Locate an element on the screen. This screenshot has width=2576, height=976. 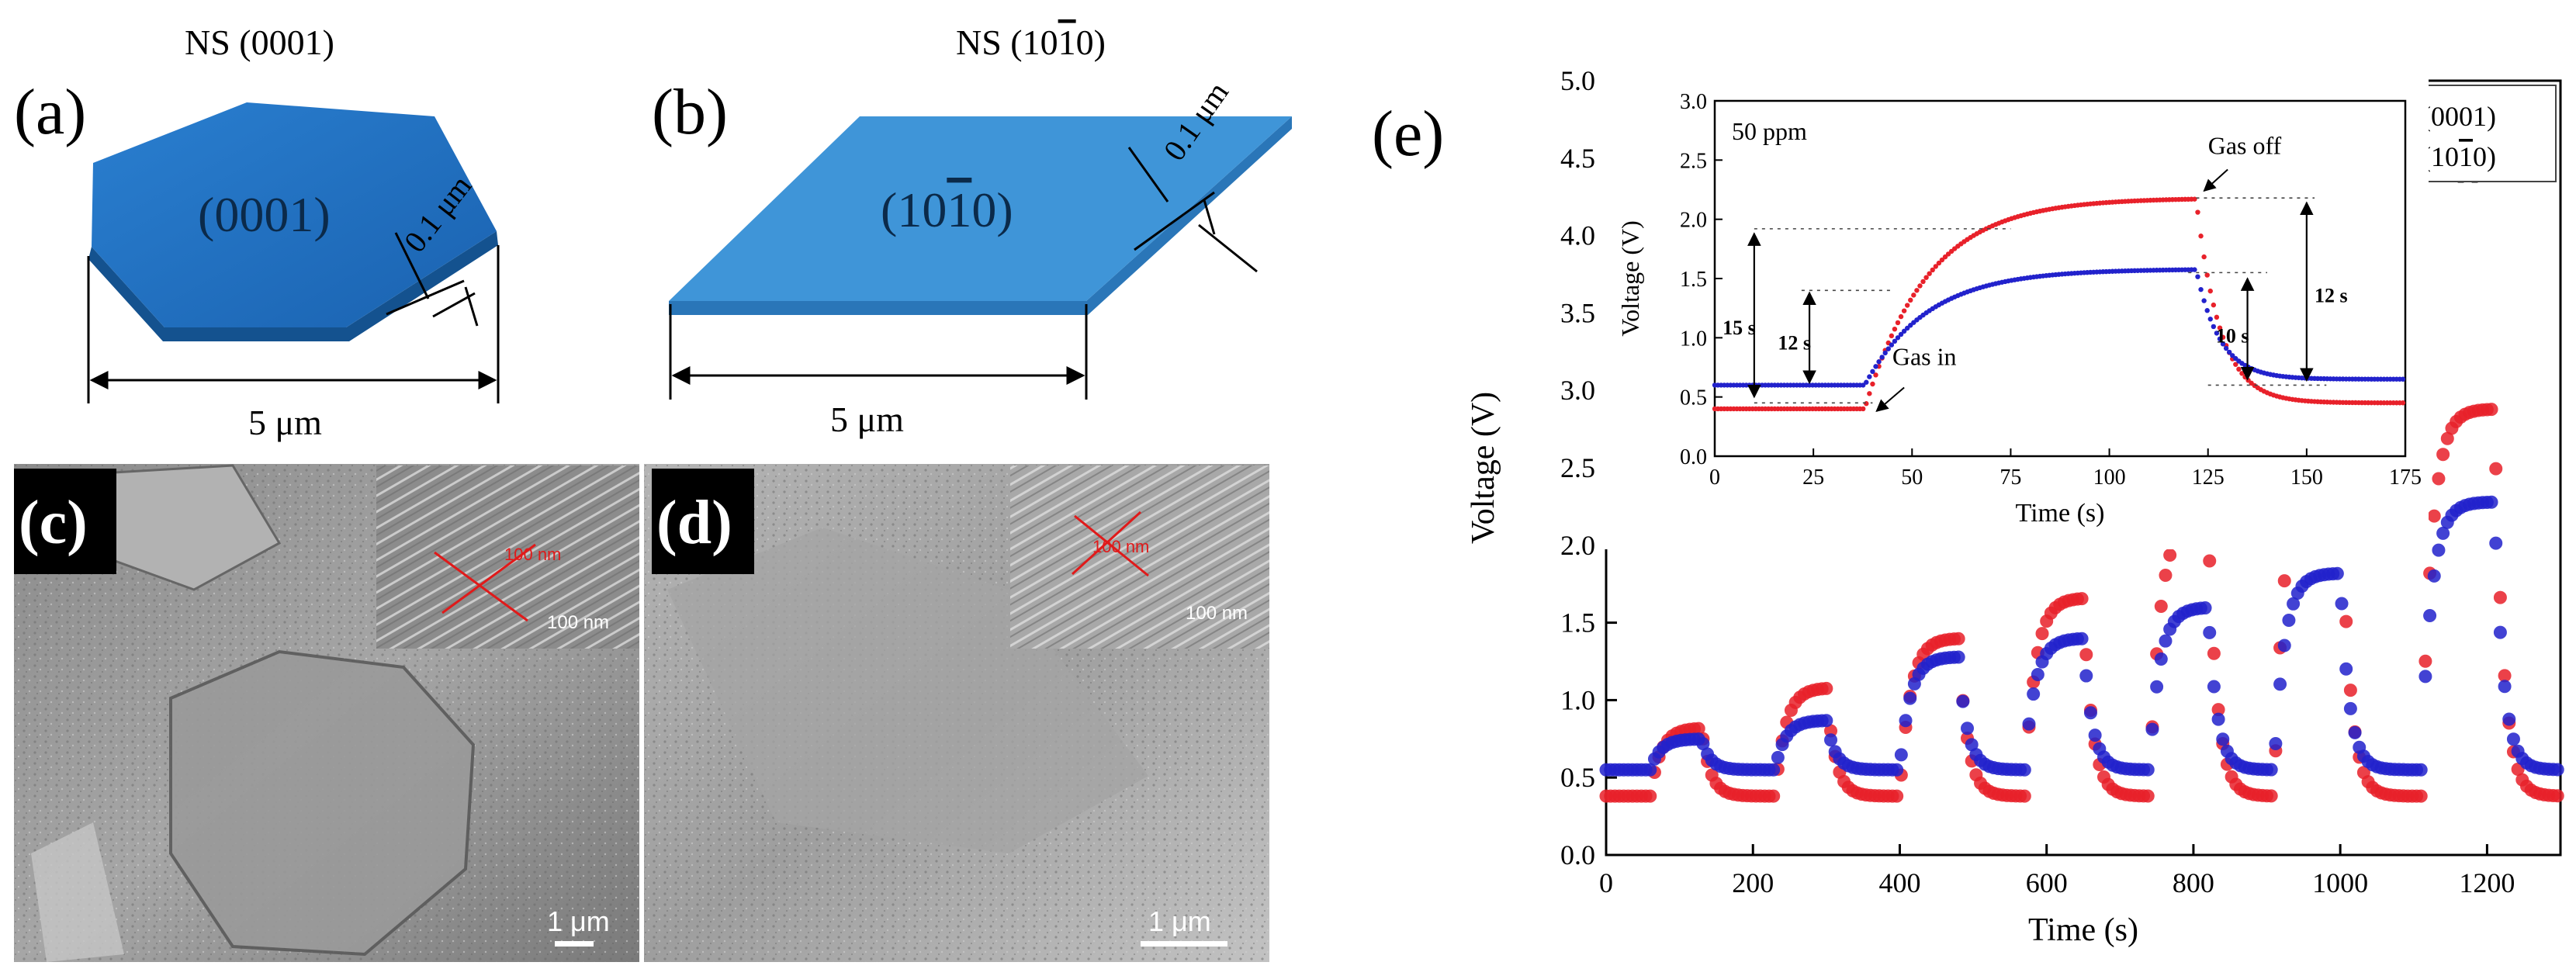
panel-d-label: (d) is located at coordinates (694, 523).